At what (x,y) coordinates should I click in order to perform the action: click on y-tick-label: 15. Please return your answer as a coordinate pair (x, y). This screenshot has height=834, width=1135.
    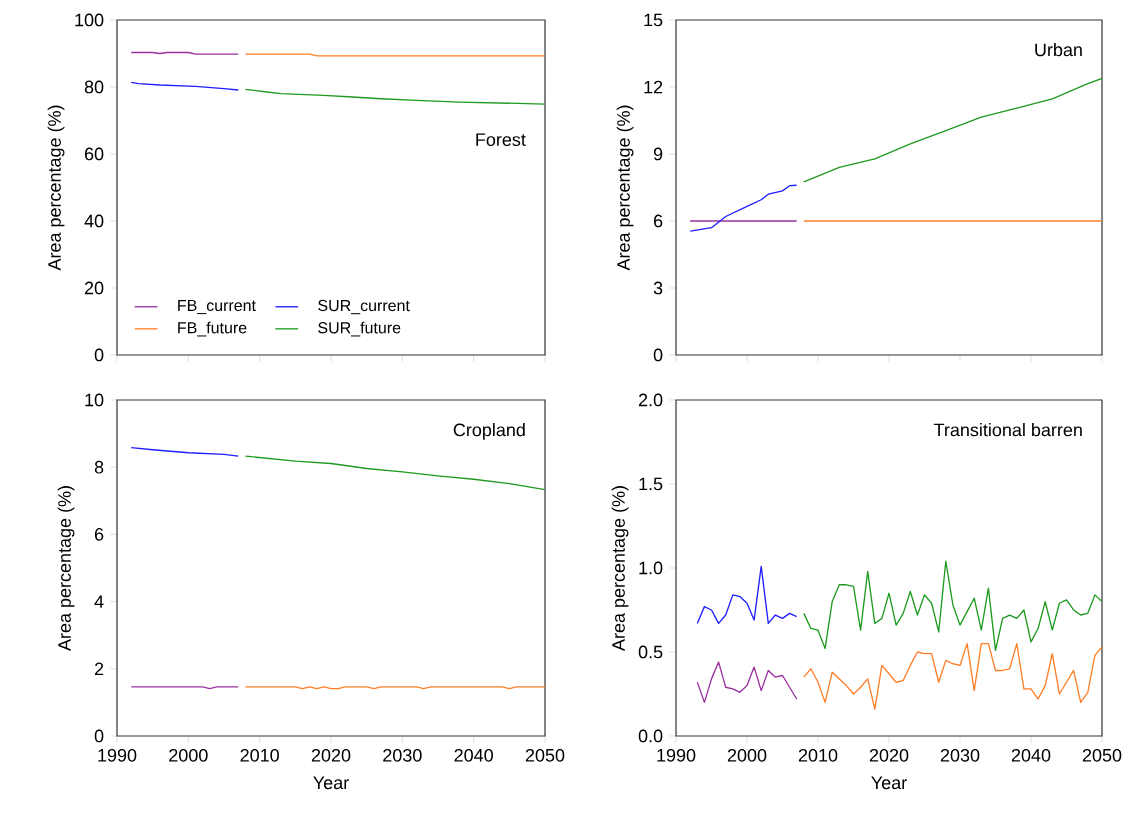
    Looking at the image, I should click on (653, 20).